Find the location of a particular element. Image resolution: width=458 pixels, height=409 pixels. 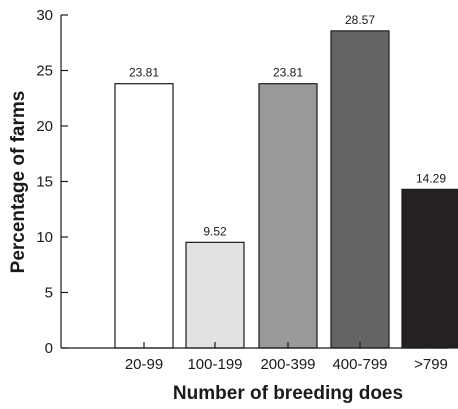

bar-value-label: 28.57 is located at coordinates (360, 20).